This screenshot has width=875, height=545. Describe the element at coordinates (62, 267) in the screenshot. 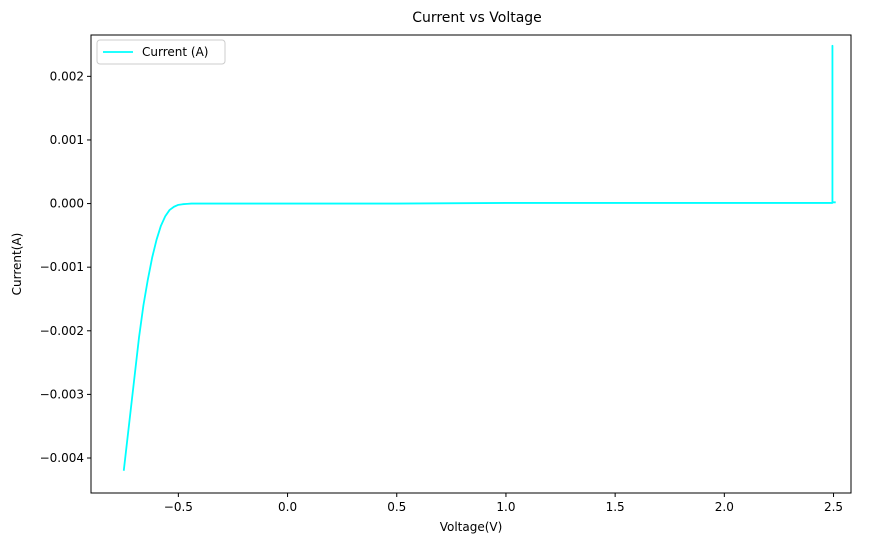

I see `y-tick-label: −0.001` at that location.